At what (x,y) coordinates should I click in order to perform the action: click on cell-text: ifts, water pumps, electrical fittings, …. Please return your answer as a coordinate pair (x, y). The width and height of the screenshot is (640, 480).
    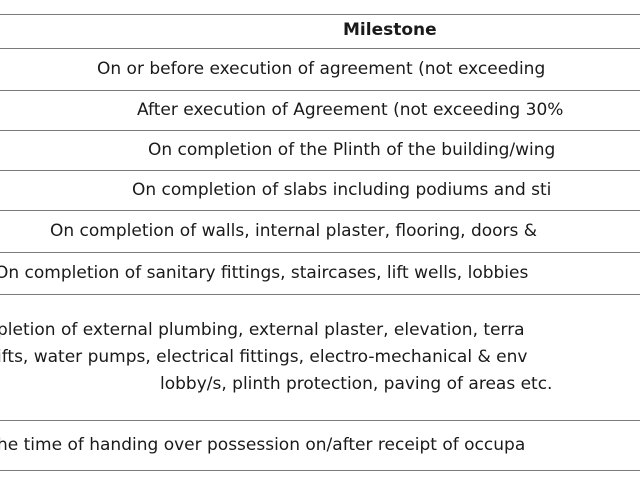
    Looking at the image, I should click on (264, 357).